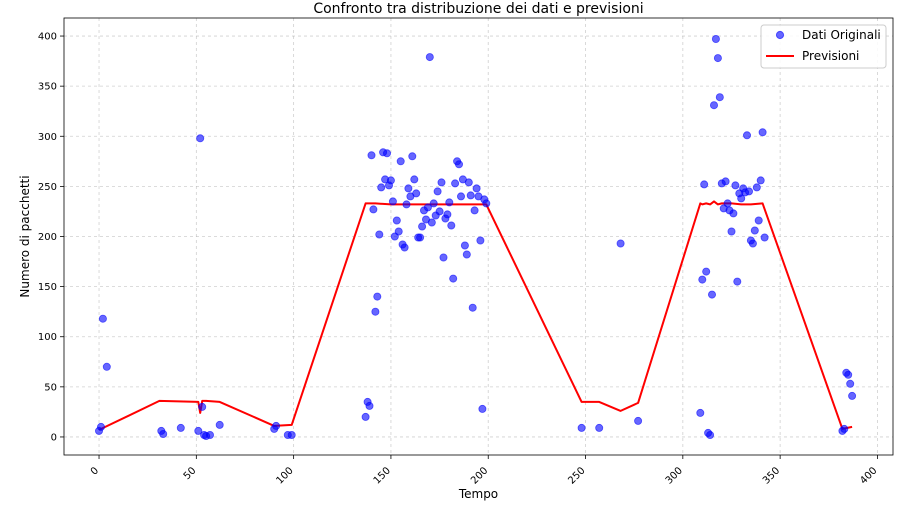  Describe the element at coordinates (54, 437) in the screenshot. I see `y-tick-label: 0` at that location.